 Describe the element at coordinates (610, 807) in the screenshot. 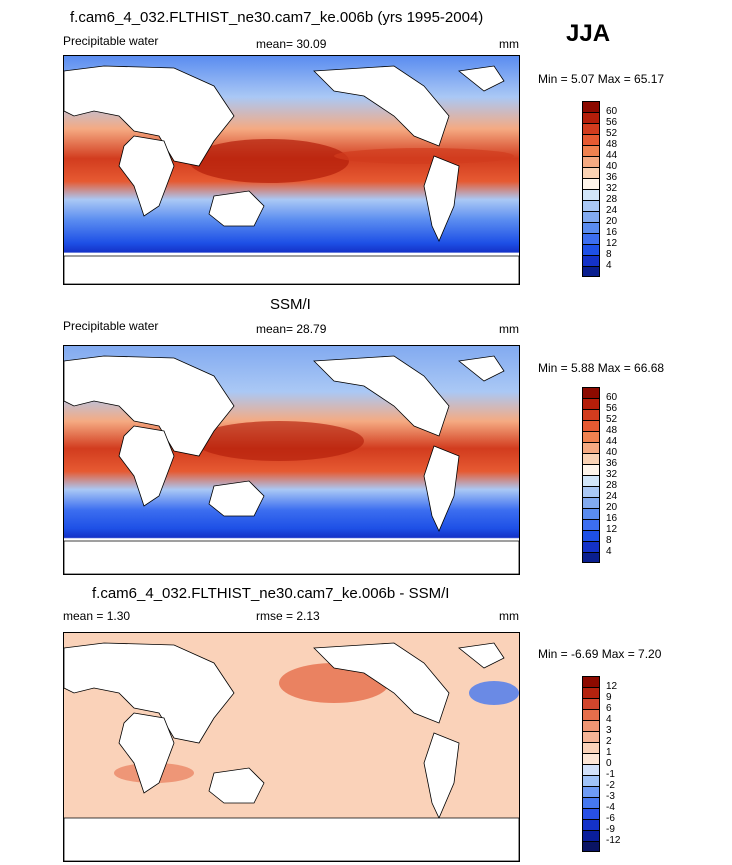

I see `colorbar-tick-label: -4` at that location.